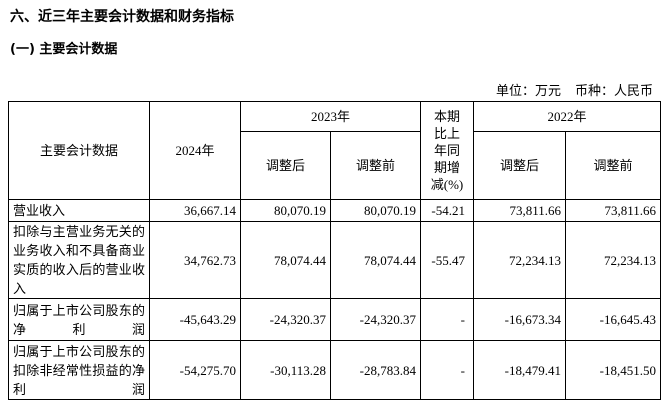 The height and width of the screenshot is (400, 667). Describe the element at coordinates (195, 260) in the screenshot. I see `cell-value: 34,762.73` at that location.